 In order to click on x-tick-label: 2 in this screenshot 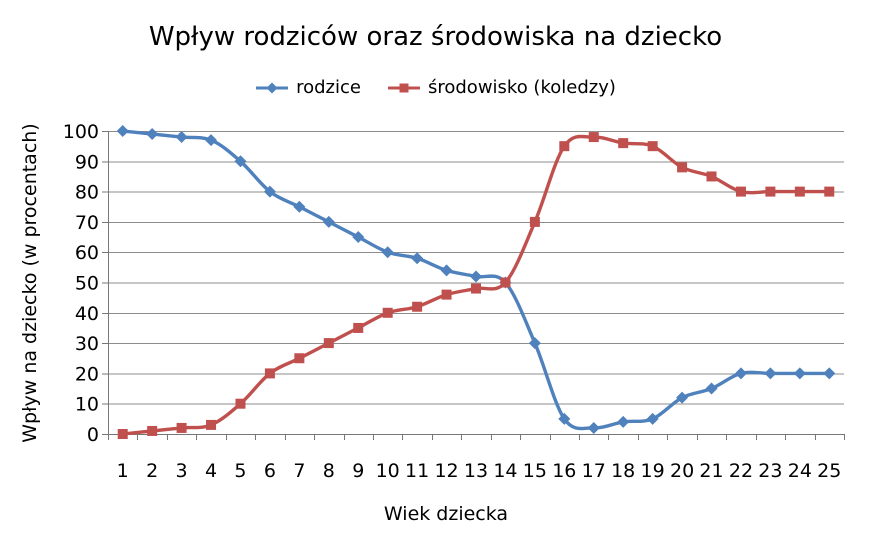, I will do `click(152, 471)`.